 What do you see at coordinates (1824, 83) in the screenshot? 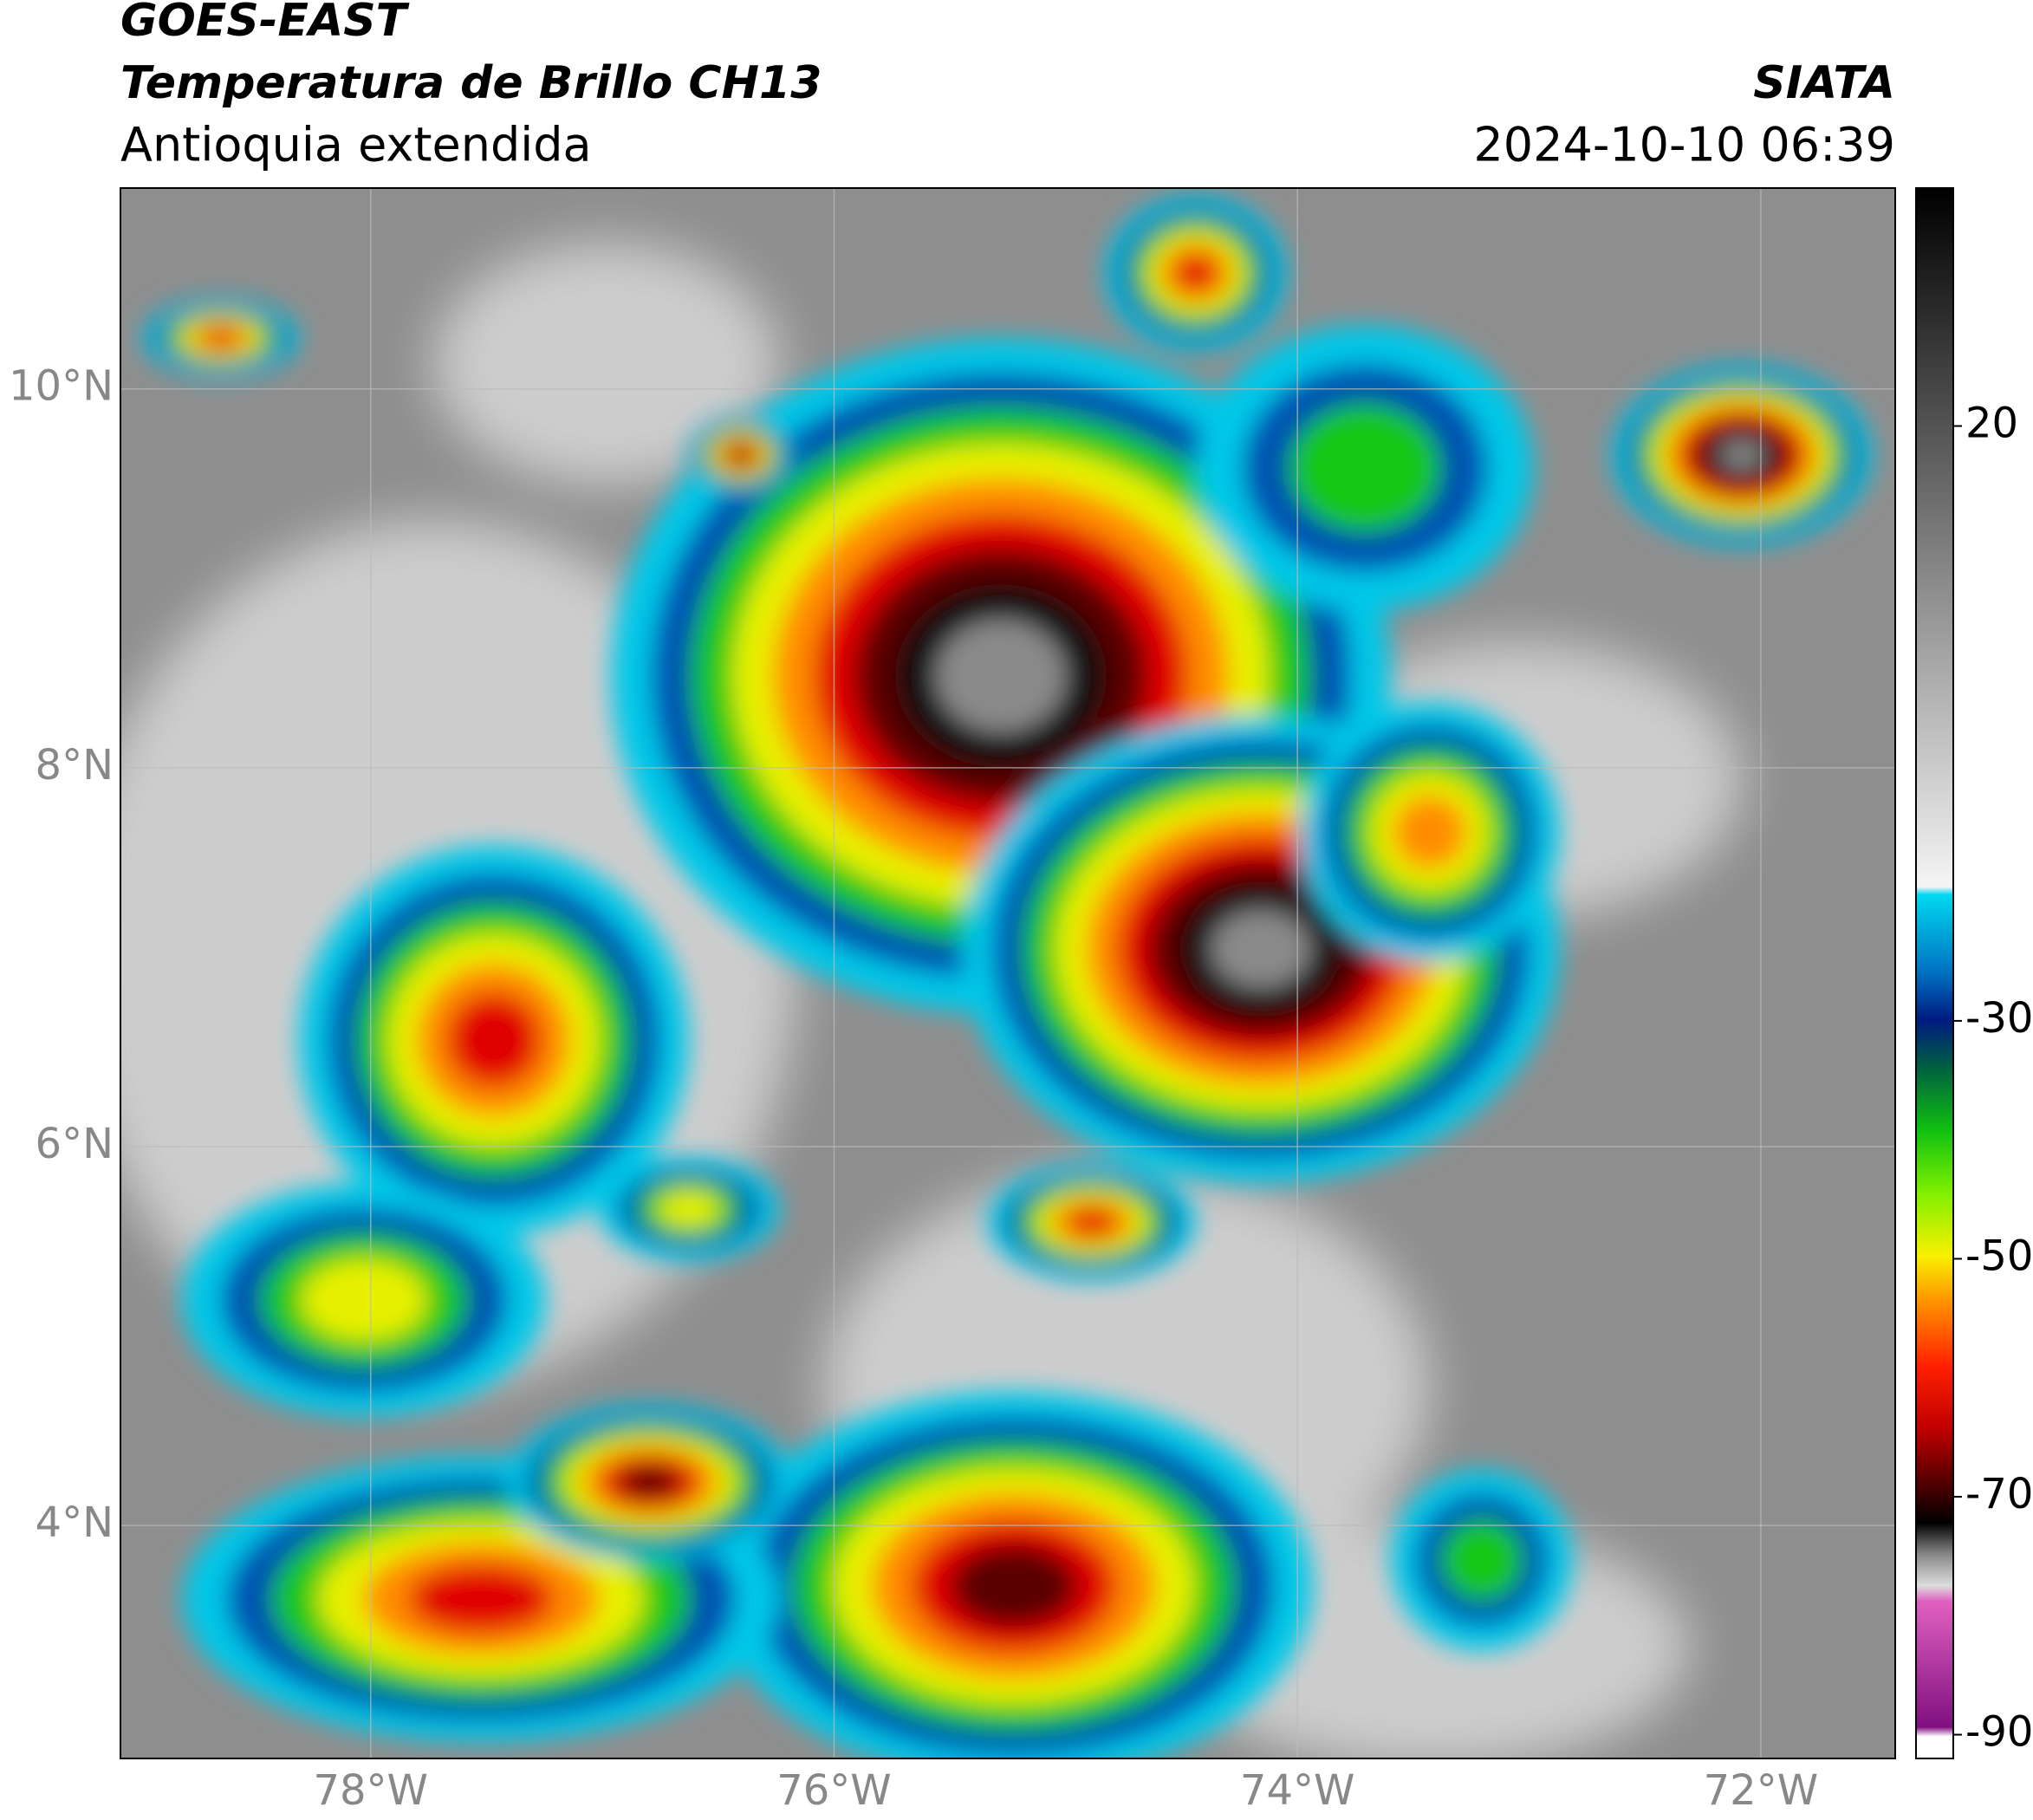
I see `source: SIATA` at bounding box center [1824, 83].